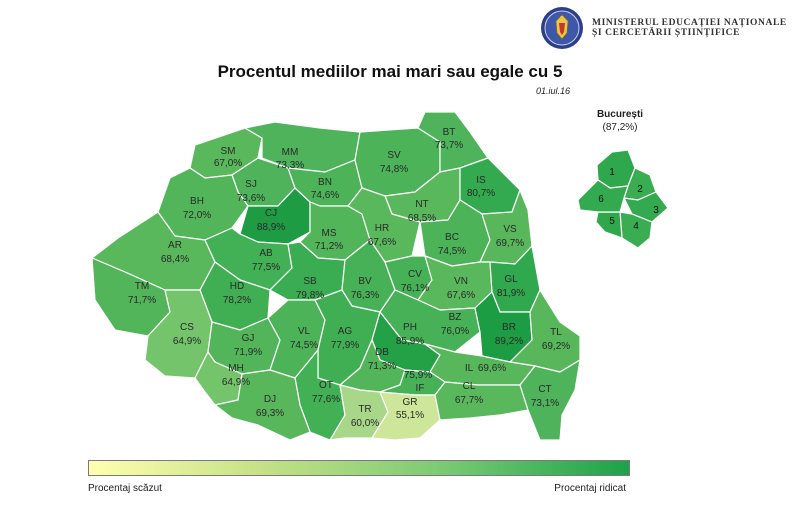 This screenshot has height=518, width=812. What do you see at coordinates (666, 33) in the screenshot?
I see `ministry-name-line2: și Cercetării Științifice` at bounding box center [666, 33].